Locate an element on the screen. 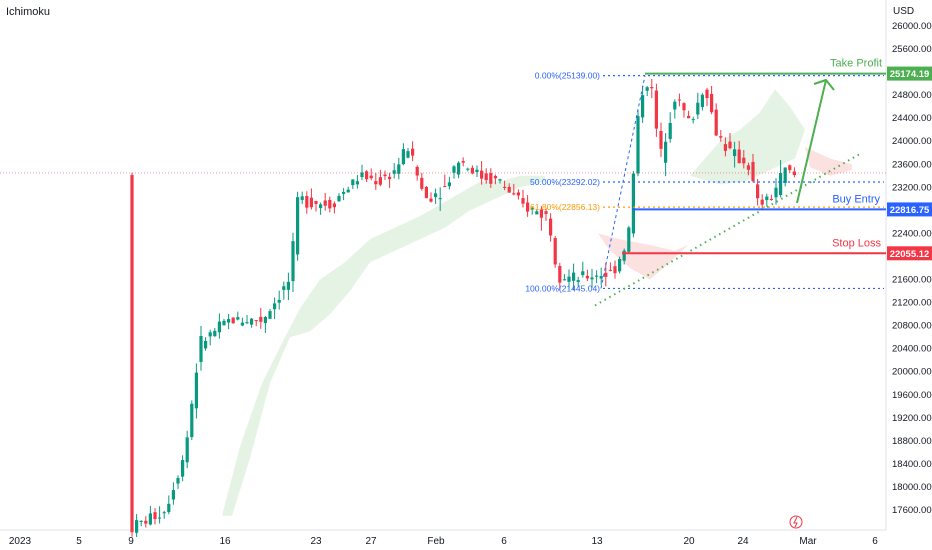 The image size is (932, 550). lightning-icon-bolt is located at coordinates (795, 522).